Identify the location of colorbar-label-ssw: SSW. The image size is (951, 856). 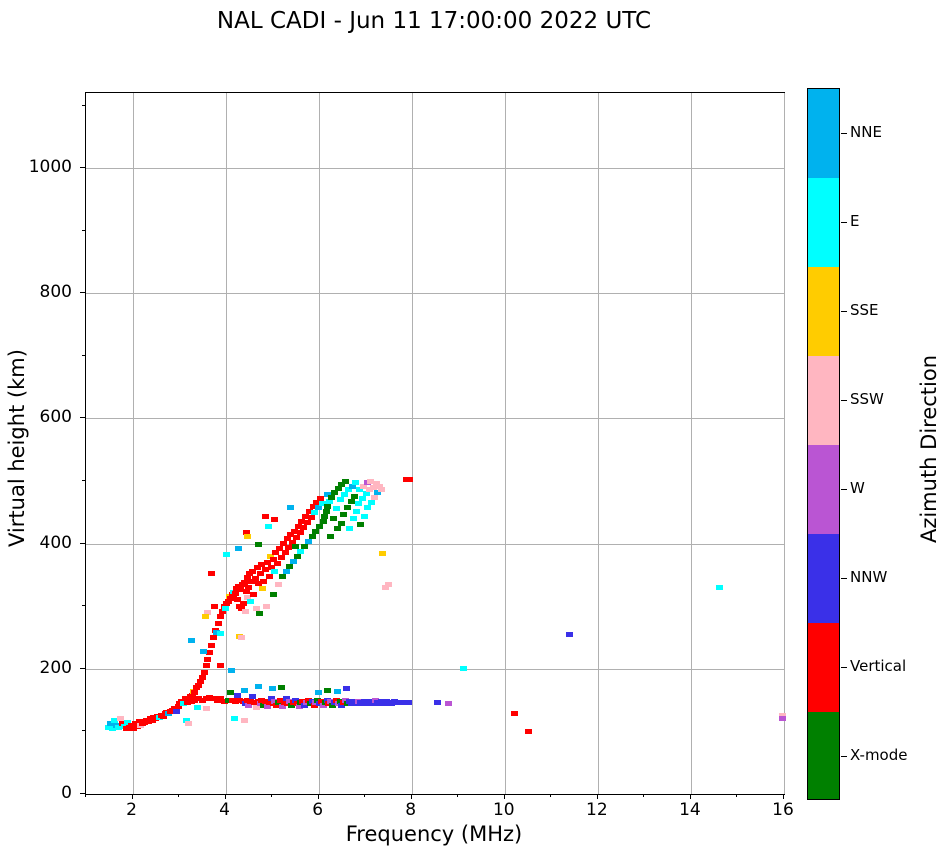
(867, 398).